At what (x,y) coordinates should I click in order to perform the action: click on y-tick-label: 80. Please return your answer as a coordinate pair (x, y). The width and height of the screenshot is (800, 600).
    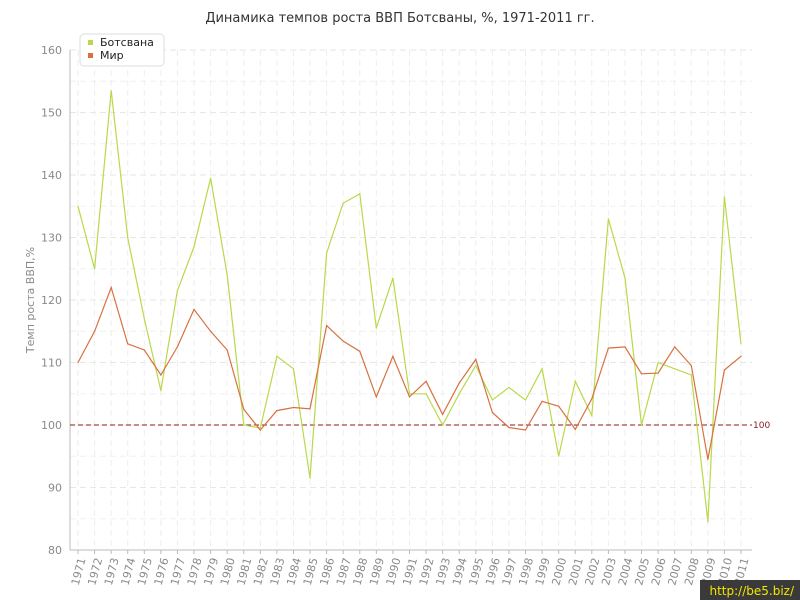
    Looking at the image, I should click on (55, 550).